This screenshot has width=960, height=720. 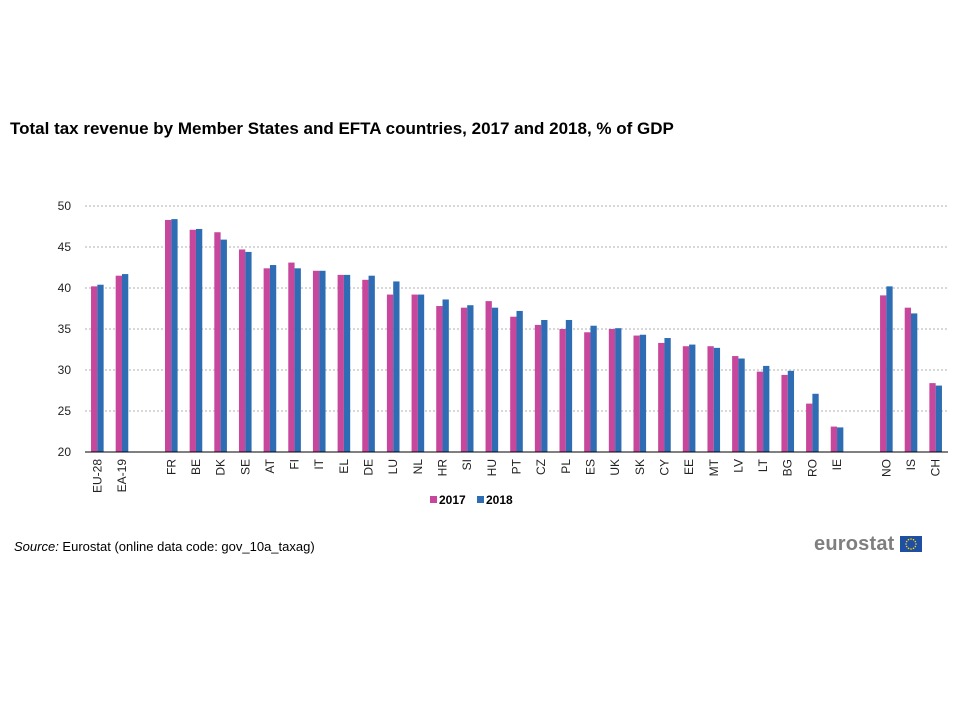 I want to click on x-tick-label: BE, so click(x=196, y=467).